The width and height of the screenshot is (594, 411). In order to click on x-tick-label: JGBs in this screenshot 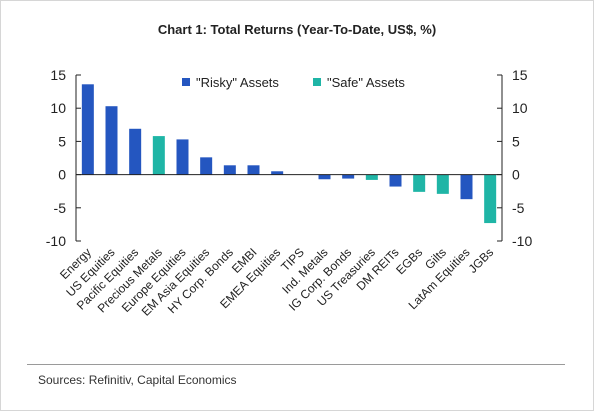, I will do `click(481, 260)`.